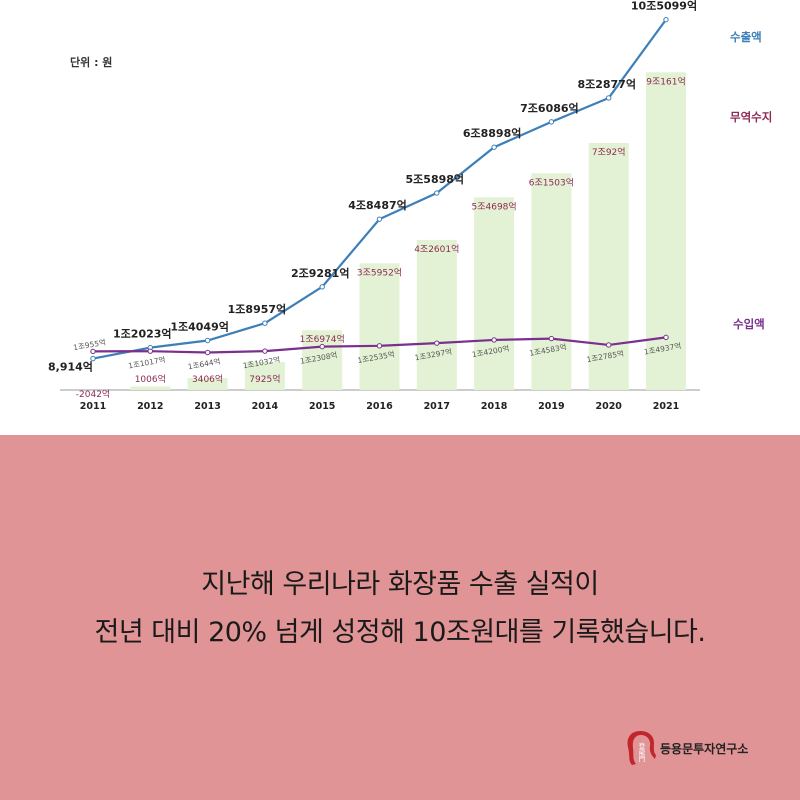  What do you see at coordinates (551, 281) in the screenshot?
I see `bar-trade-balance-2019` at bounding box center [551, 281].